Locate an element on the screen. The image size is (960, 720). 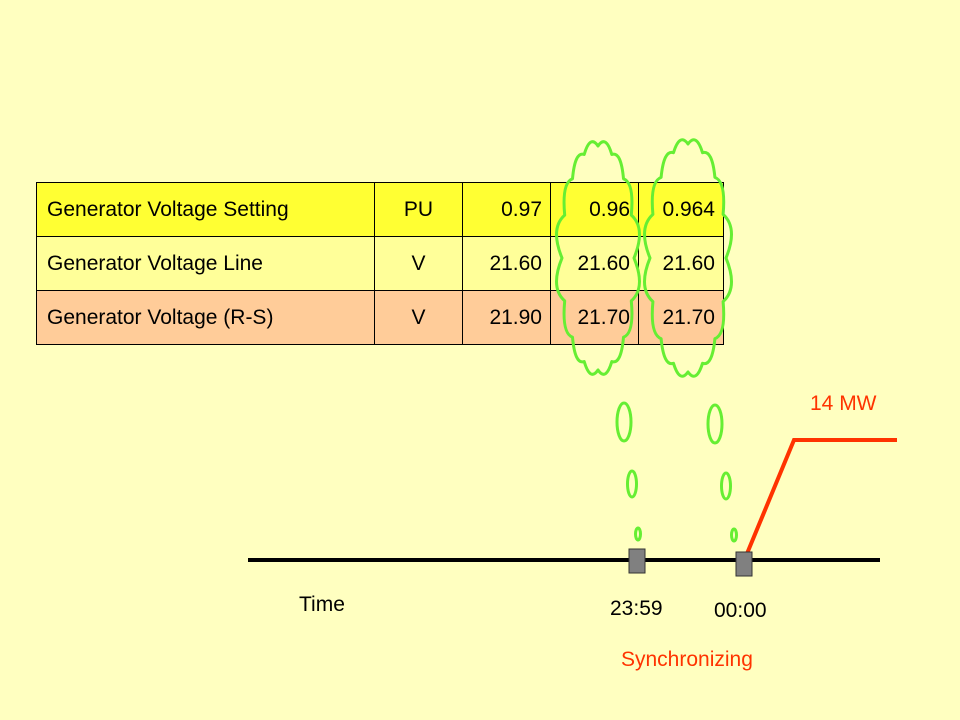
load-label: 14 MW is located at coordinates (843, 403).